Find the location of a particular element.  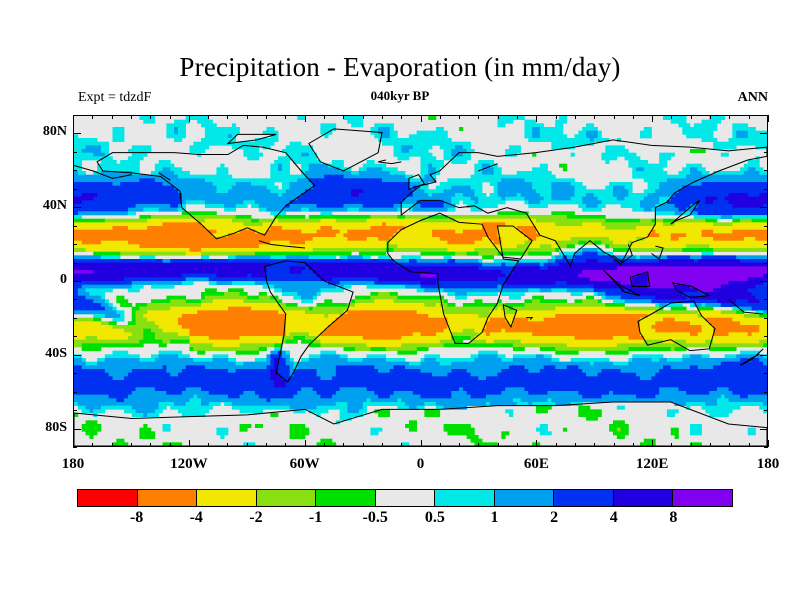

y-tick-label: 0 is located at coordinates (63, 279).